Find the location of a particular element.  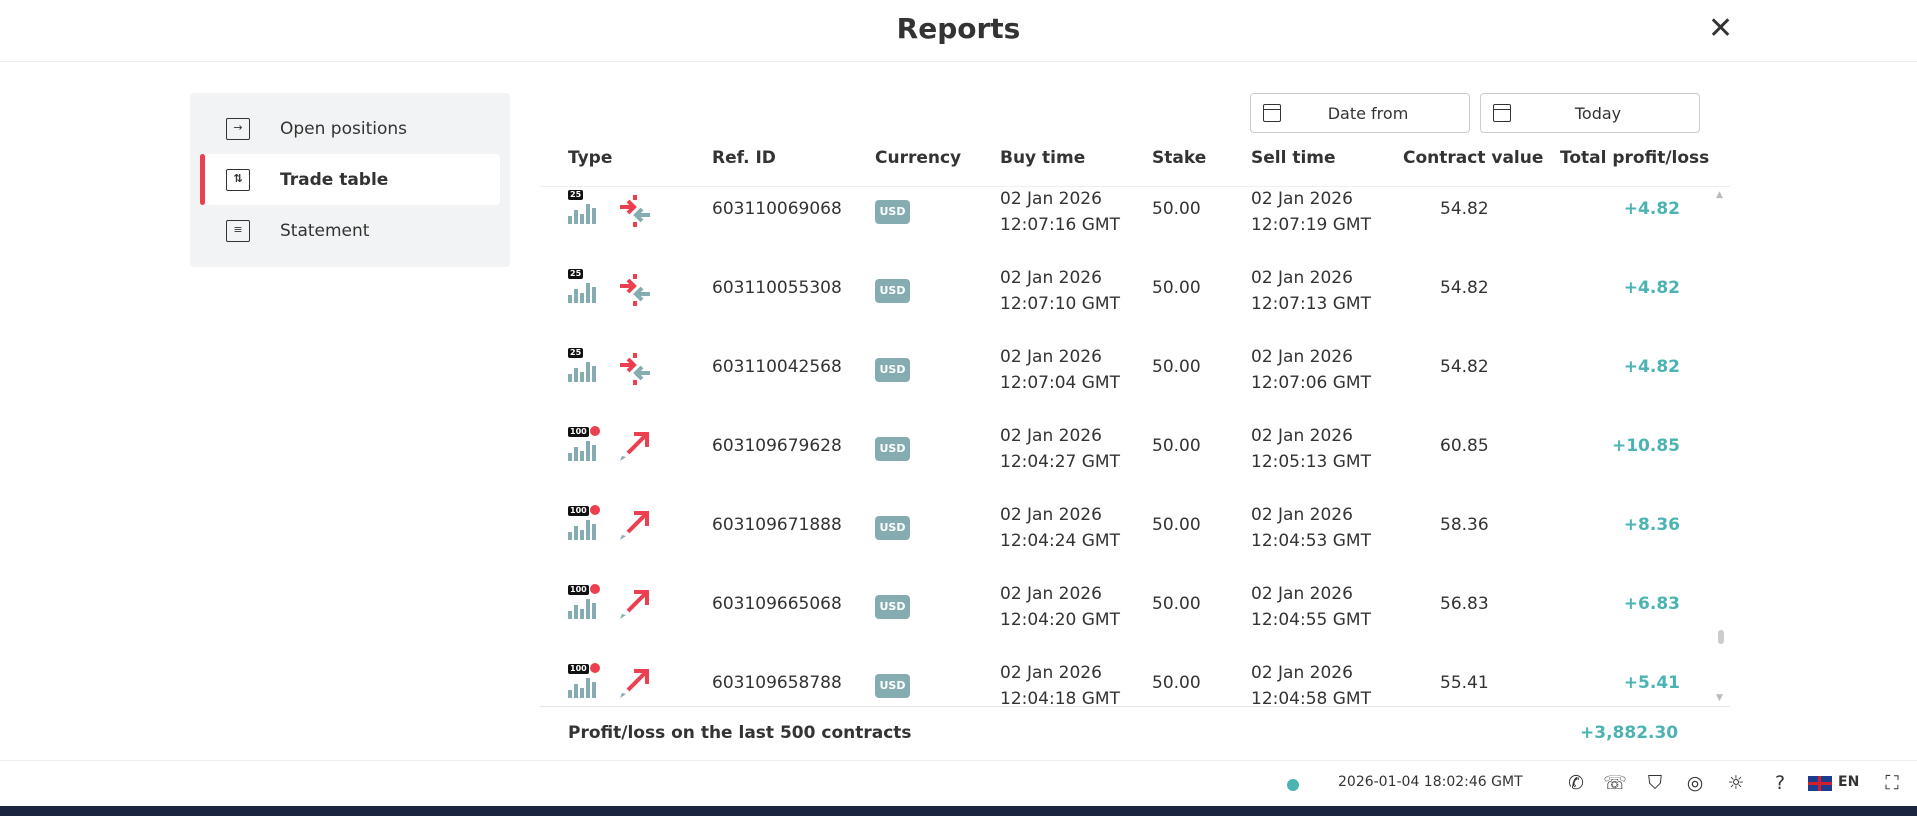

theme-icon: ☼ is located at coordinates (1736, 783).